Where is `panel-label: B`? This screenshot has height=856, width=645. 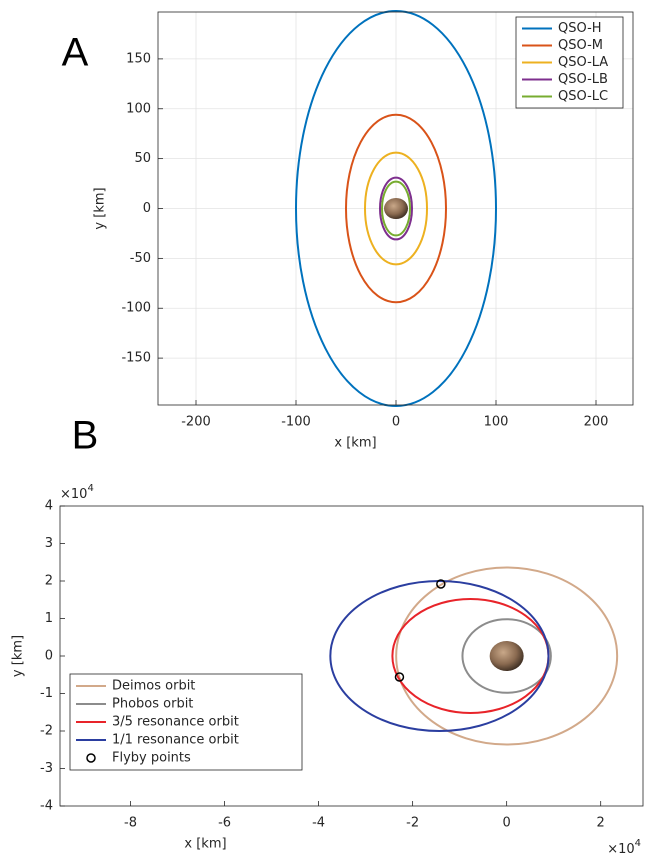 panel-label: B is located at coordinates (85, 436).